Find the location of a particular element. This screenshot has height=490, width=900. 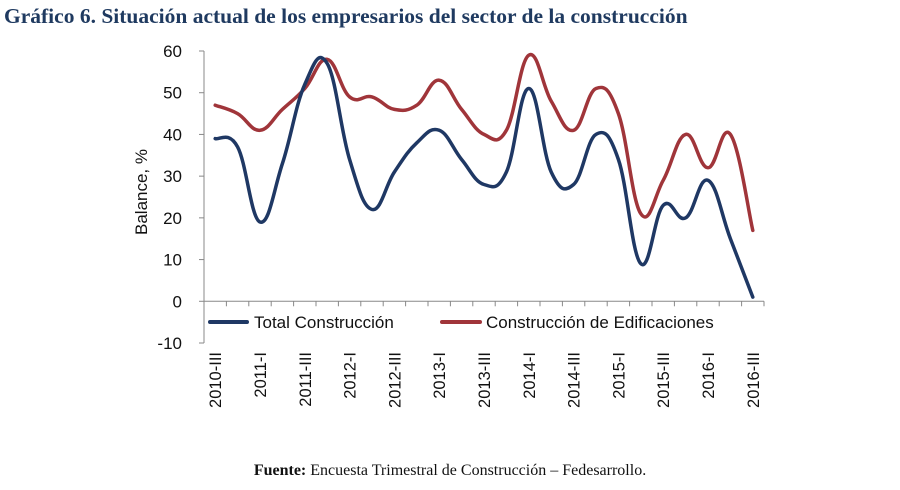

y-axis: -10 0 10 20 30 40 50 60 Balance, % is located at coordinates (168, 197).